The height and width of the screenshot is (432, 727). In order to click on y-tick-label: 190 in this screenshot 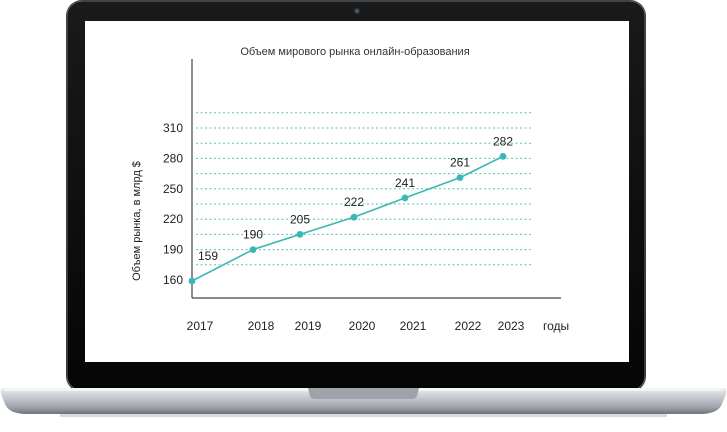, I will do `click(173, 250)`.